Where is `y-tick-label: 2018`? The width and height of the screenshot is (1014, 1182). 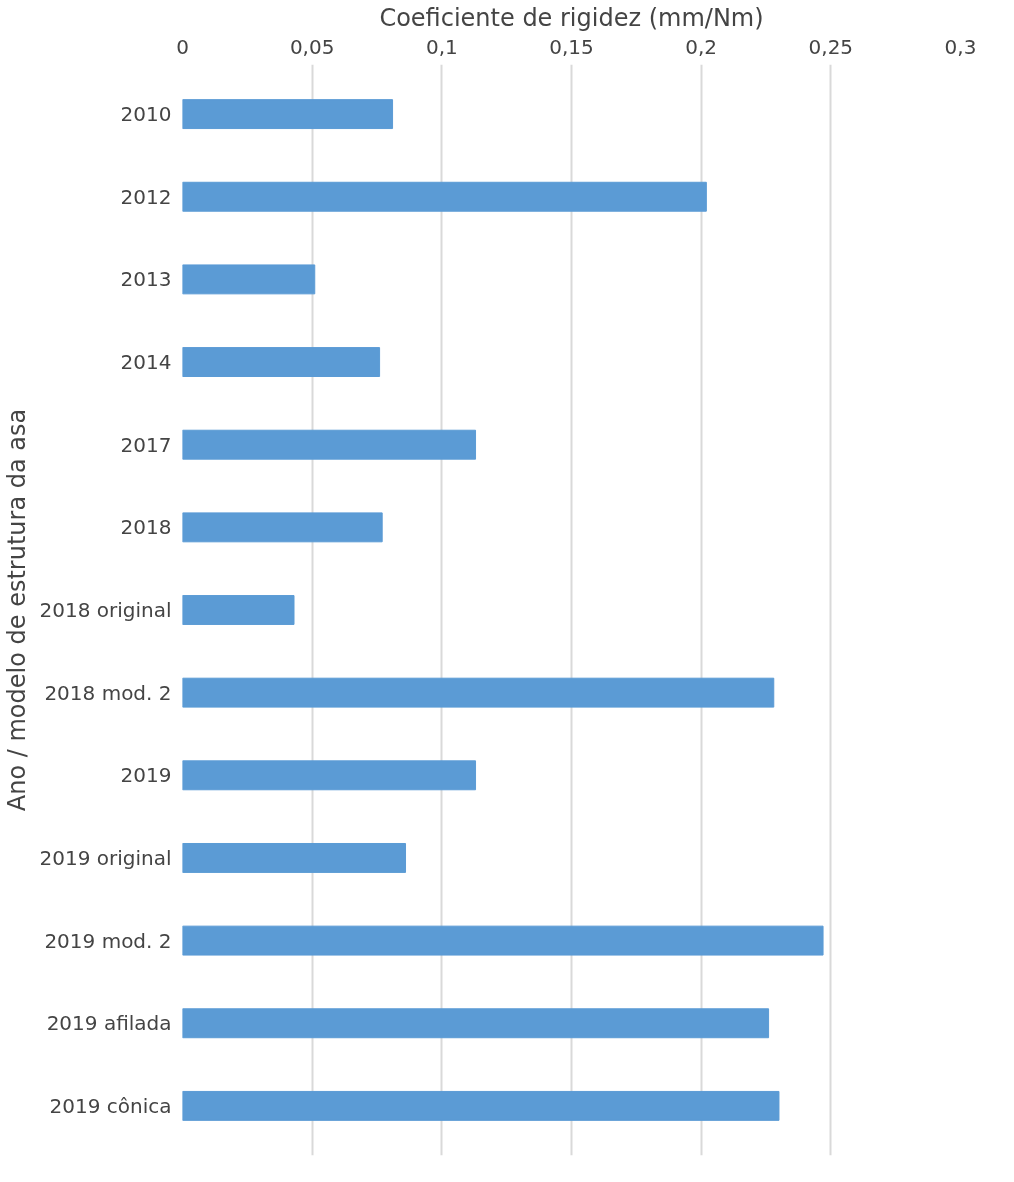
y-tick-label: 2018 is located at coordinates (146, 527).